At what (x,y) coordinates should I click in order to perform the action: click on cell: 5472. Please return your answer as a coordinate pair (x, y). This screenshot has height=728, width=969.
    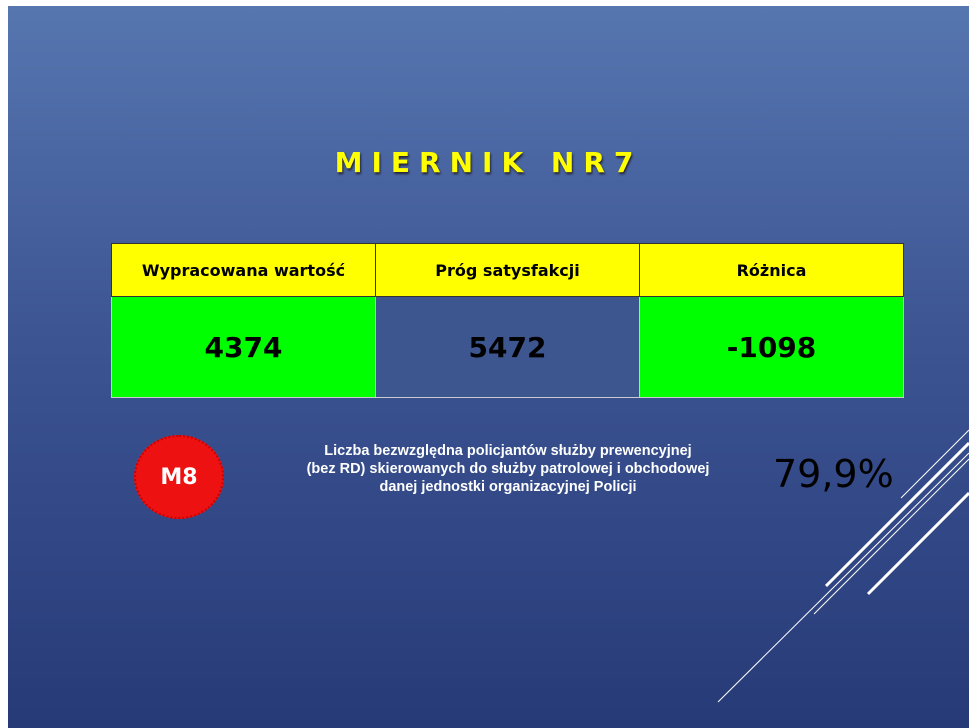
    Looking at the image, I should click on (507, 347).